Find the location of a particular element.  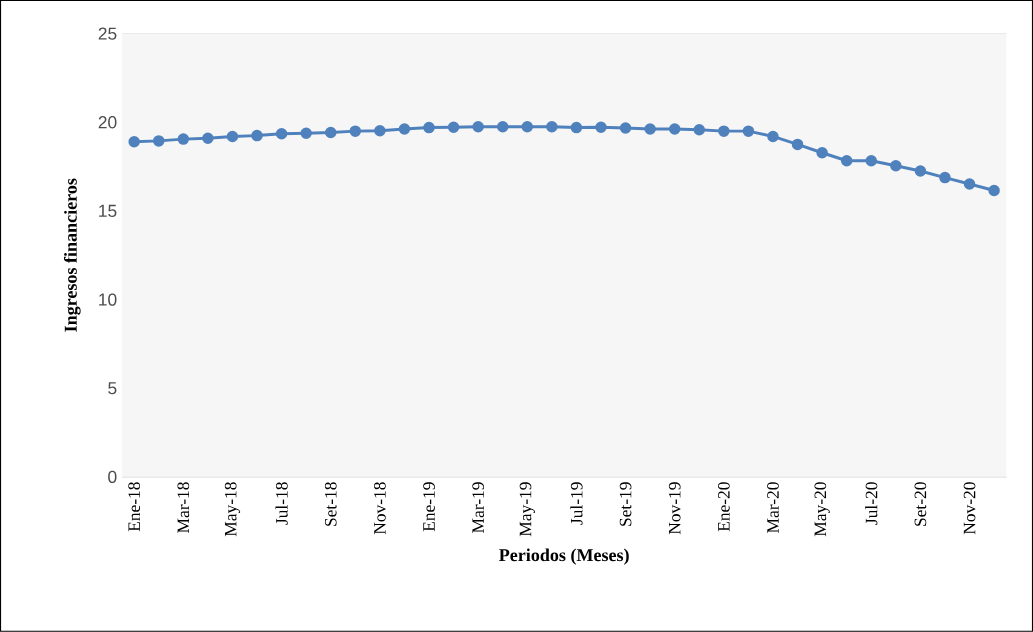

x-tick-label: Mar-19 is located at coordinates (478, 507).